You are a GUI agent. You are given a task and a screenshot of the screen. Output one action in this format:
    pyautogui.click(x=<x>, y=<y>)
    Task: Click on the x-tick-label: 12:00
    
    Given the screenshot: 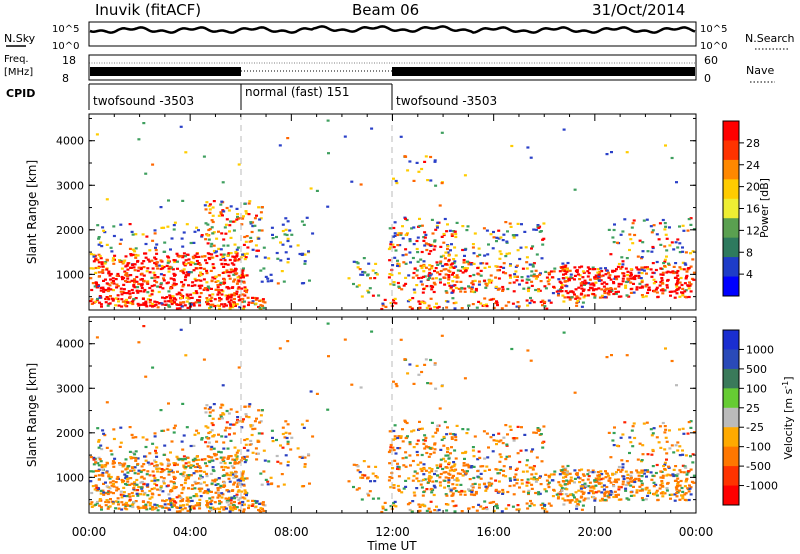 What is the action you would take?
    pyautogui.click(x=392, y=532)
    